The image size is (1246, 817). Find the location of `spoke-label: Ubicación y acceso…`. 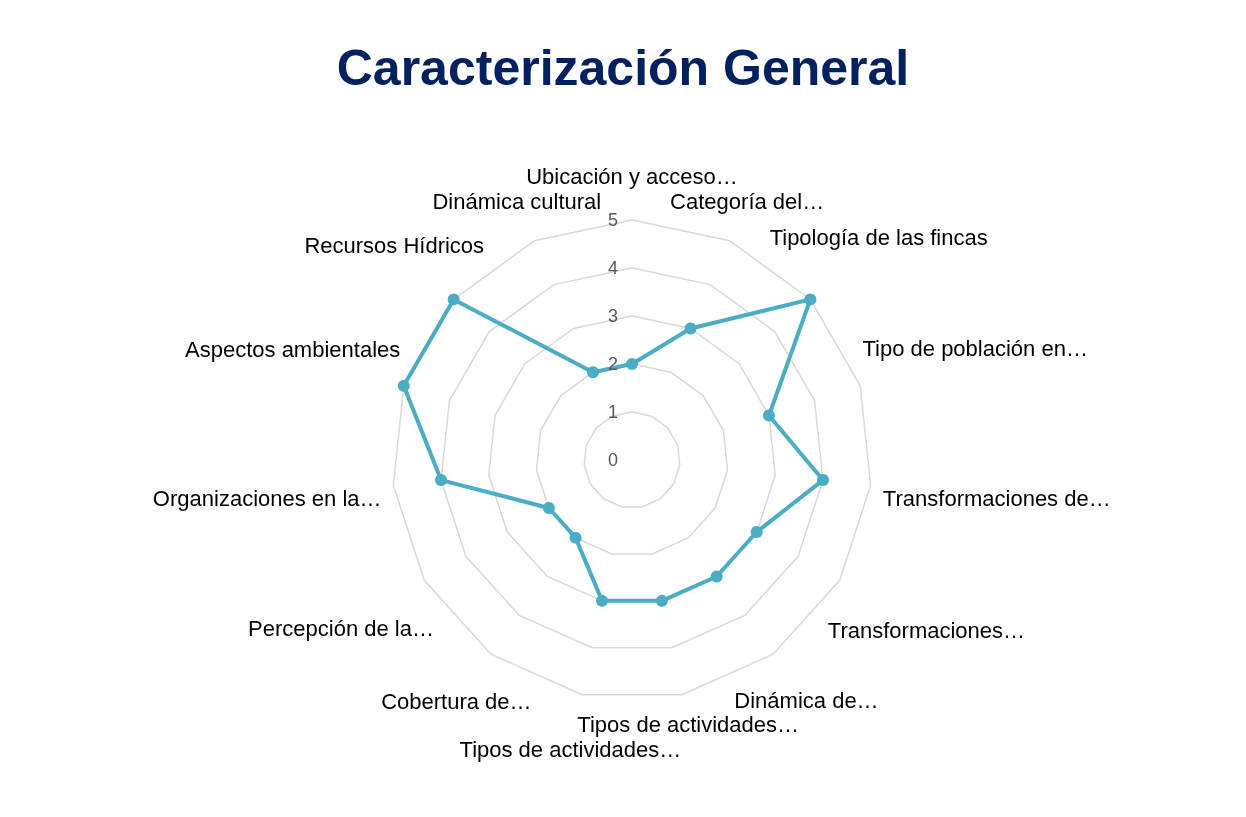

spoke-label: Ubicación y acceso… is located at coordinates (632, 176).